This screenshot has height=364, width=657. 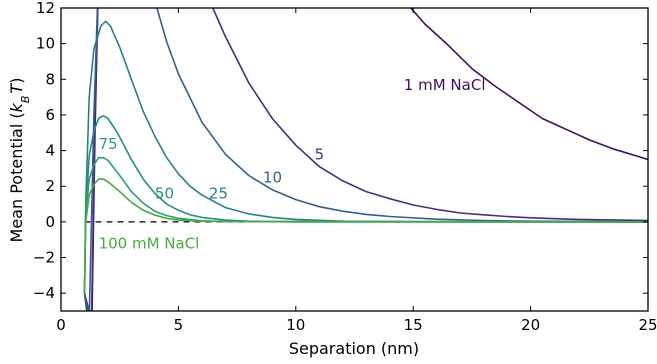 What do you see at coordinates (50, 151) in the screenshot?
I see `y-tick-label-4: 4` at bounding box center [50, 151].